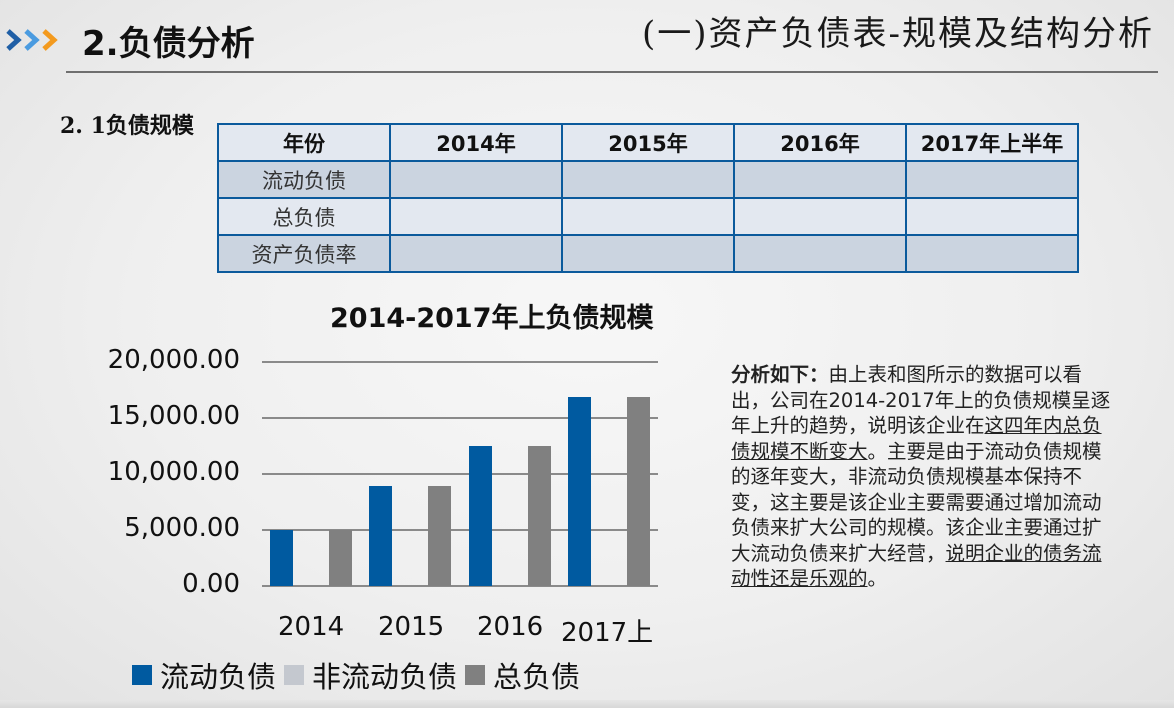 Image resolution: width=1174 pixels, height=708 pixels. I want to click on footer-band, so click(587, 704).